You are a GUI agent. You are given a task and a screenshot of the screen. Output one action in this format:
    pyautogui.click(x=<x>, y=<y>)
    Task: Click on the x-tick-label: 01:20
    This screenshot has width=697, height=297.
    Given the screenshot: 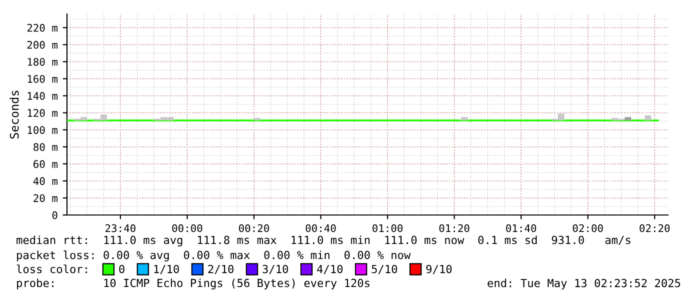 What is the action you would take?
    pyautogui.click(x=454, y=228)
    